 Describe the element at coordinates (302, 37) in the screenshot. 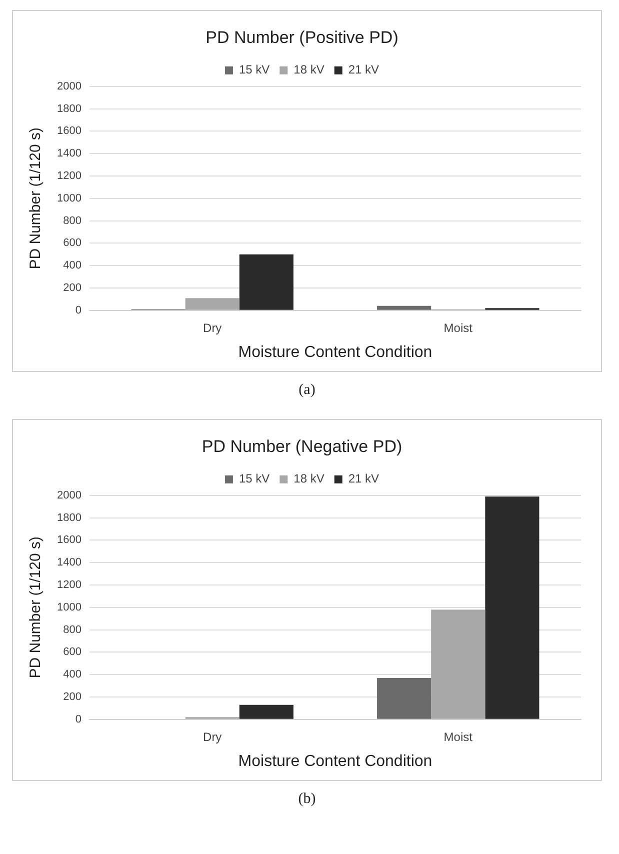

I see `chart-title: PD Number (Positive PD)` at that location.